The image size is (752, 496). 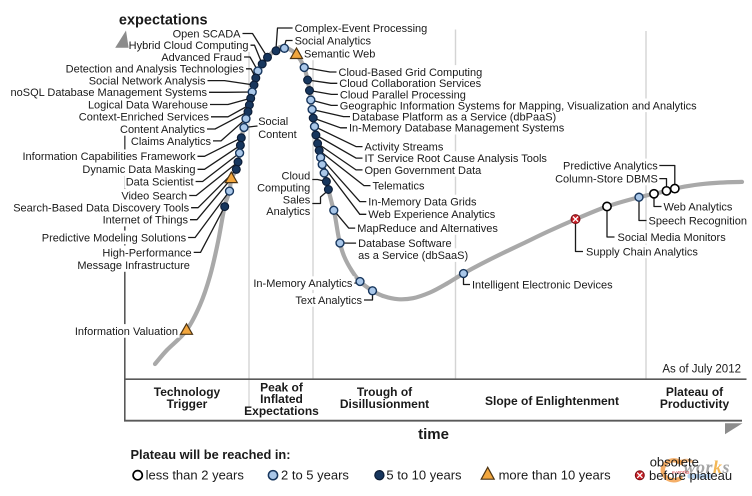 What do you see at coordinates (133, 266) in the screenshot?
I see `svg-text: Message Infrastructure` at bounding box center [133, 266].